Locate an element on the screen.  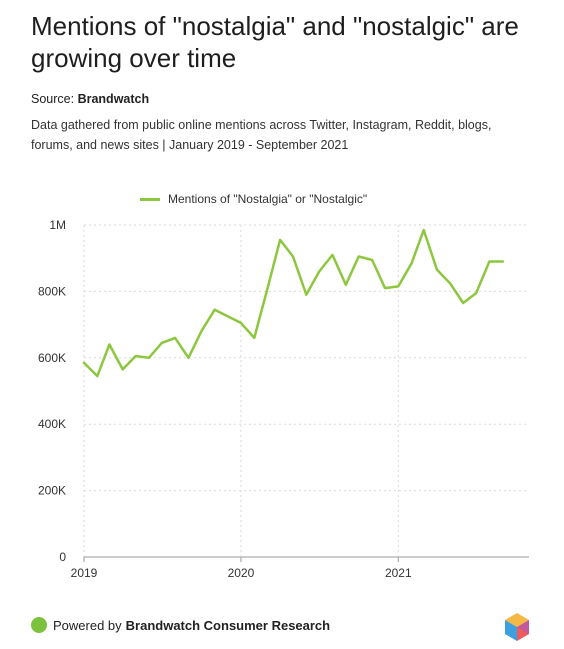
hexagon-cube-logo-icon is located at coordinates (517, 627).